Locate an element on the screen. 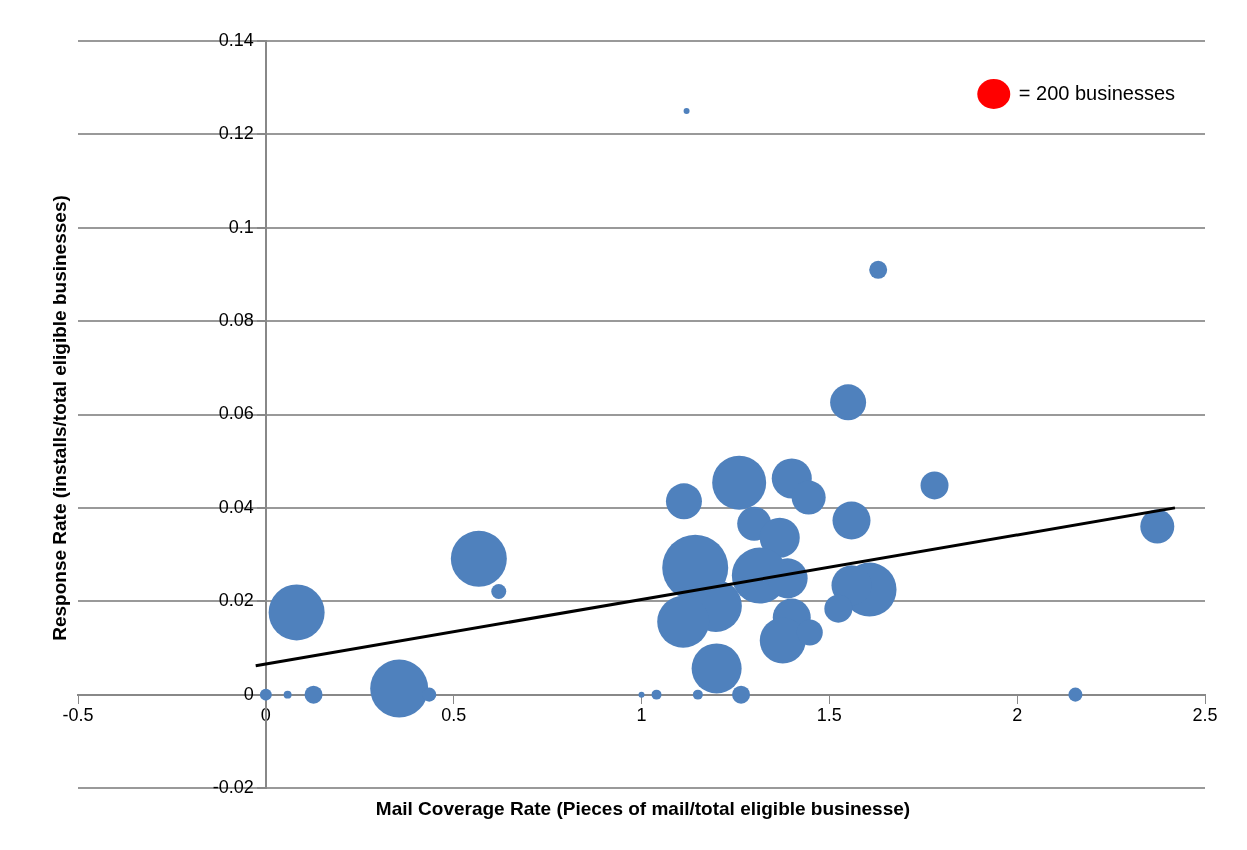 The image size is (1247, 850). y-tick-label: 0.08 is located at coordinates (236, 320).